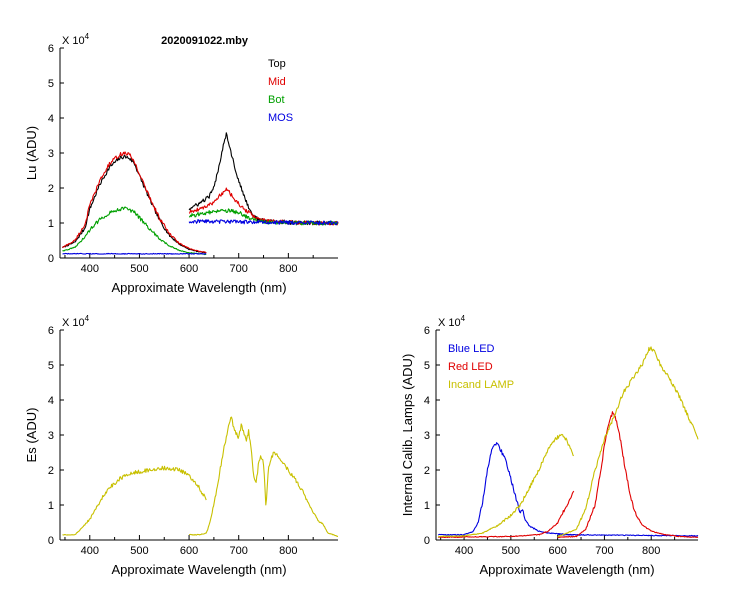  I want to click on y-axis-label: Es (ADU), so click(31, 435).